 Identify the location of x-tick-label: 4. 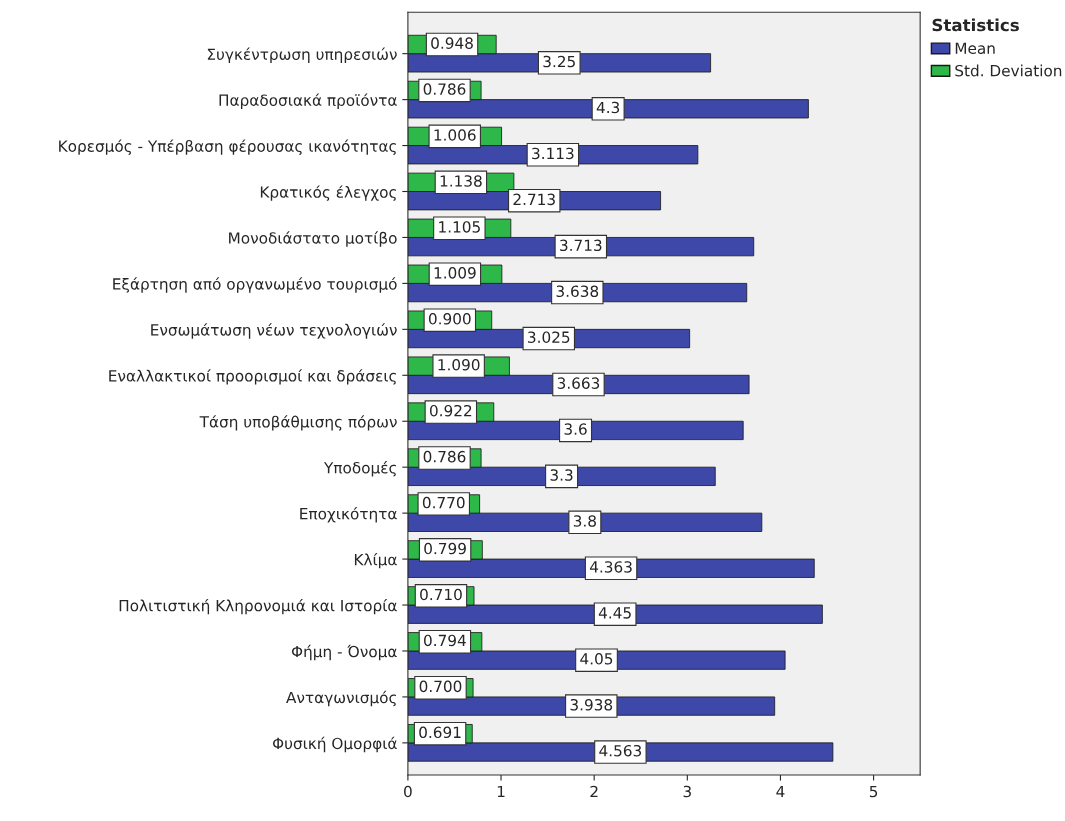
(780, 791).